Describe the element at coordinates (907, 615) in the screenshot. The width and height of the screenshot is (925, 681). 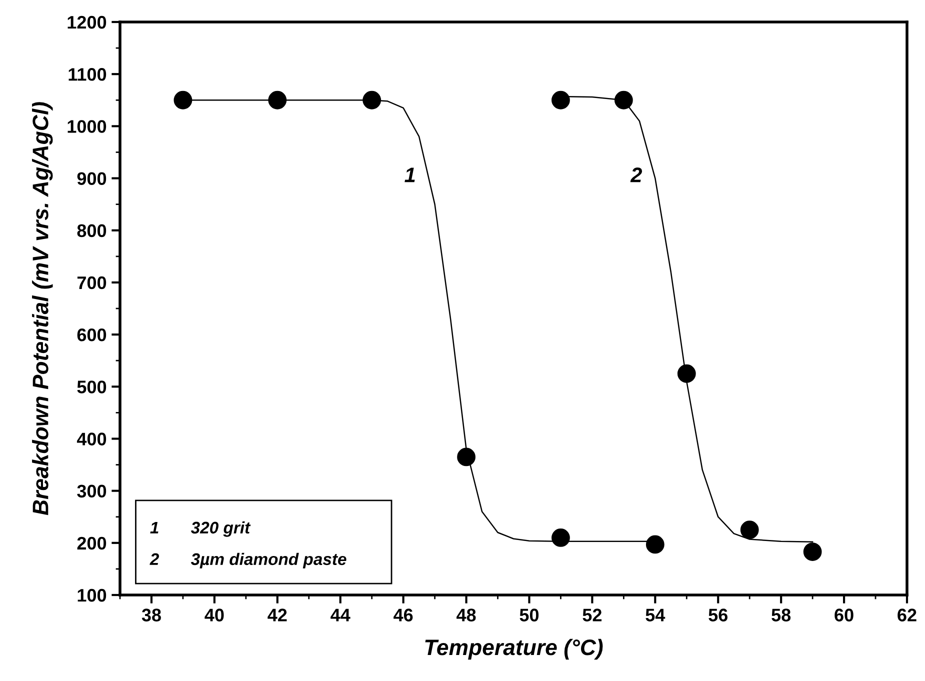
I see `x-tick-label: 62` at that location.